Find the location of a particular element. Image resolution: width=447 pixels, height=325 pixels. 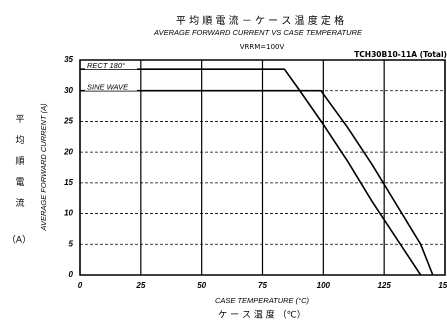

y-tick-label: 20 is located at coordinates (68, 151).